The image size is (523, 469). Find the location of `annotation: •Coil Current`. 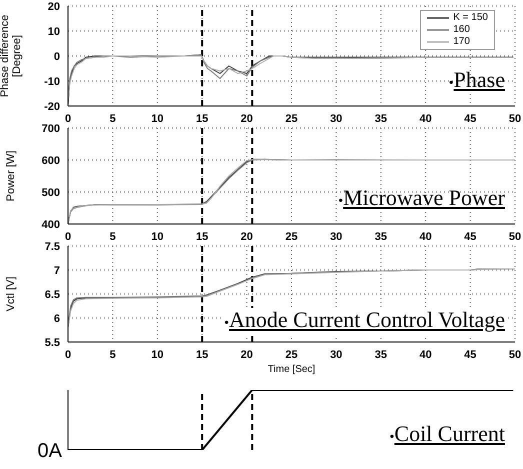

annotation: •Coil Current is located at coordinates (447, 433).